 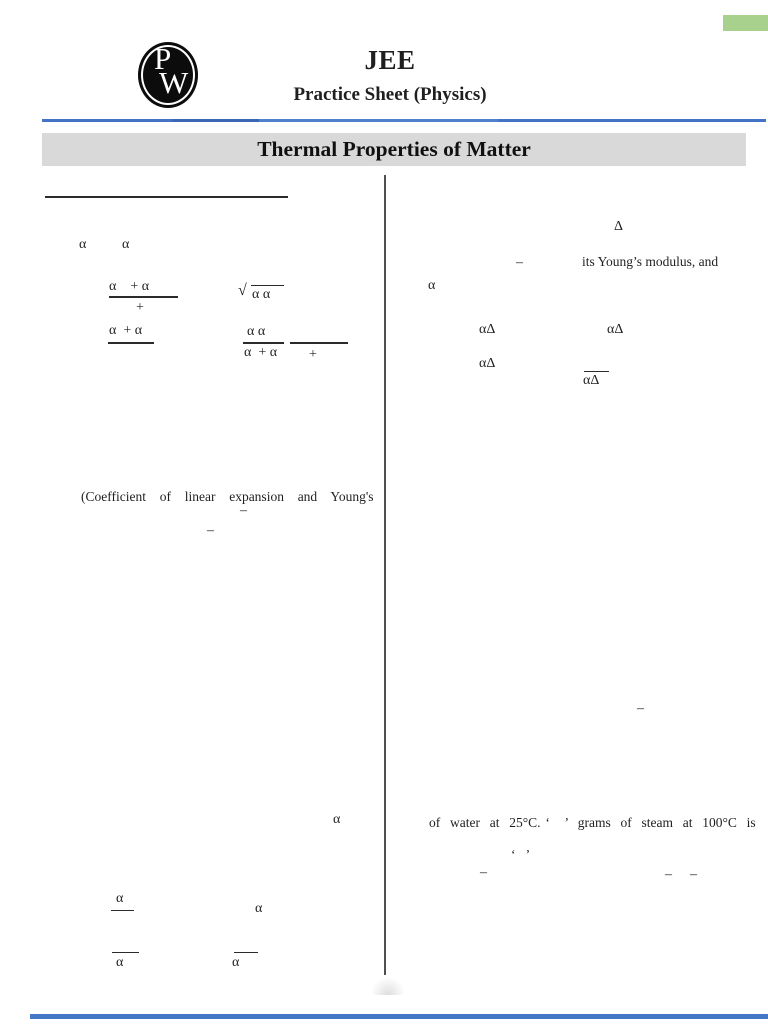 I want to click on pw-logo: P W, so click(x=168, y=75).